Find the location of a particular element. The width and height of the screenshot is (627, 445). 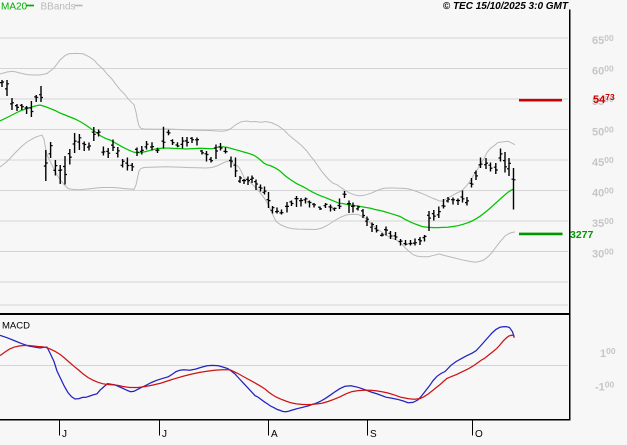

svg-text: MACD is located at coordinates (16, 326).